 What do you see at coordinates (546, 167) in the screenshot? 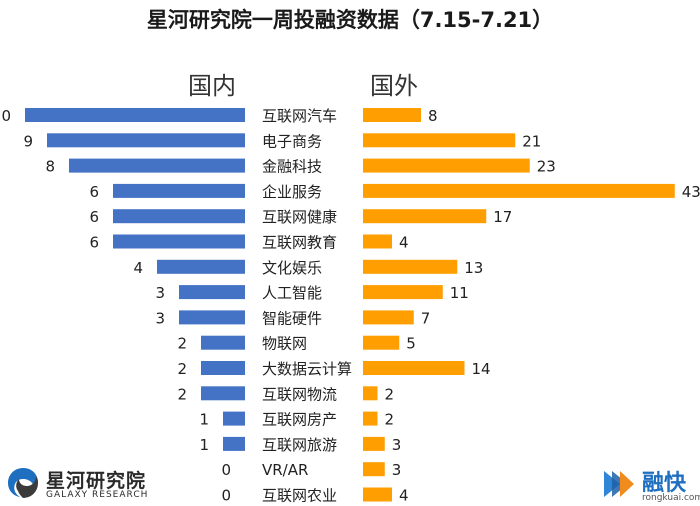
I see `bar-label-foreign: 23` at bounding box center [546, 167].